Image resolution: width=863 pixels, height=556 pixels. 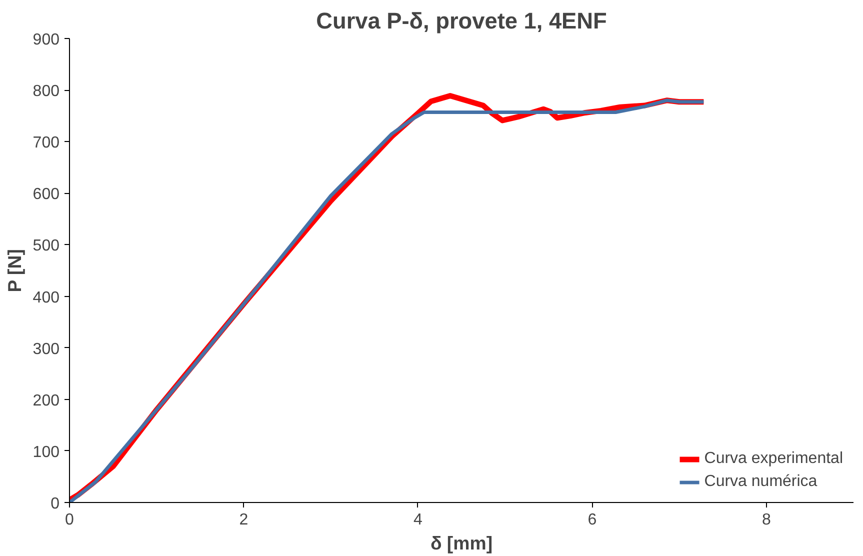 I want to click on y-tick-label: 900, so click(x=46, y=40).